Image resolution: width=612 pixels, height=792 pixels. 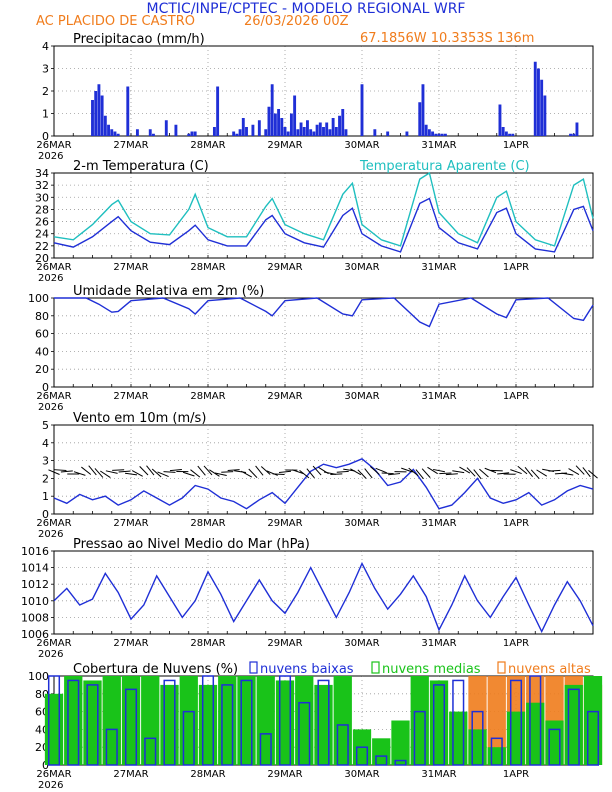 I want to click on header-location: AC PLACIDO DE CASTRO, so click(x=115, y=21).